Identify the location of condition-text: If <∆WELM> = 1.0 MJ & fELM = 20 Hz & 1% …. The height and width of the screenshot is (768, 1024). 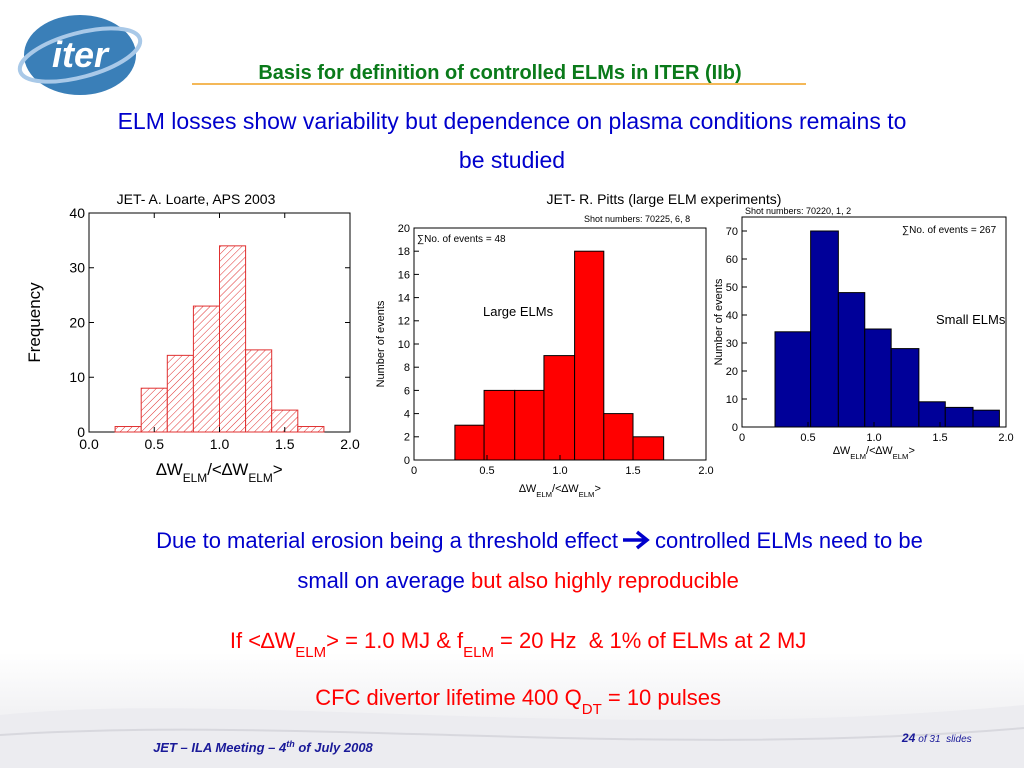
(511, 644).